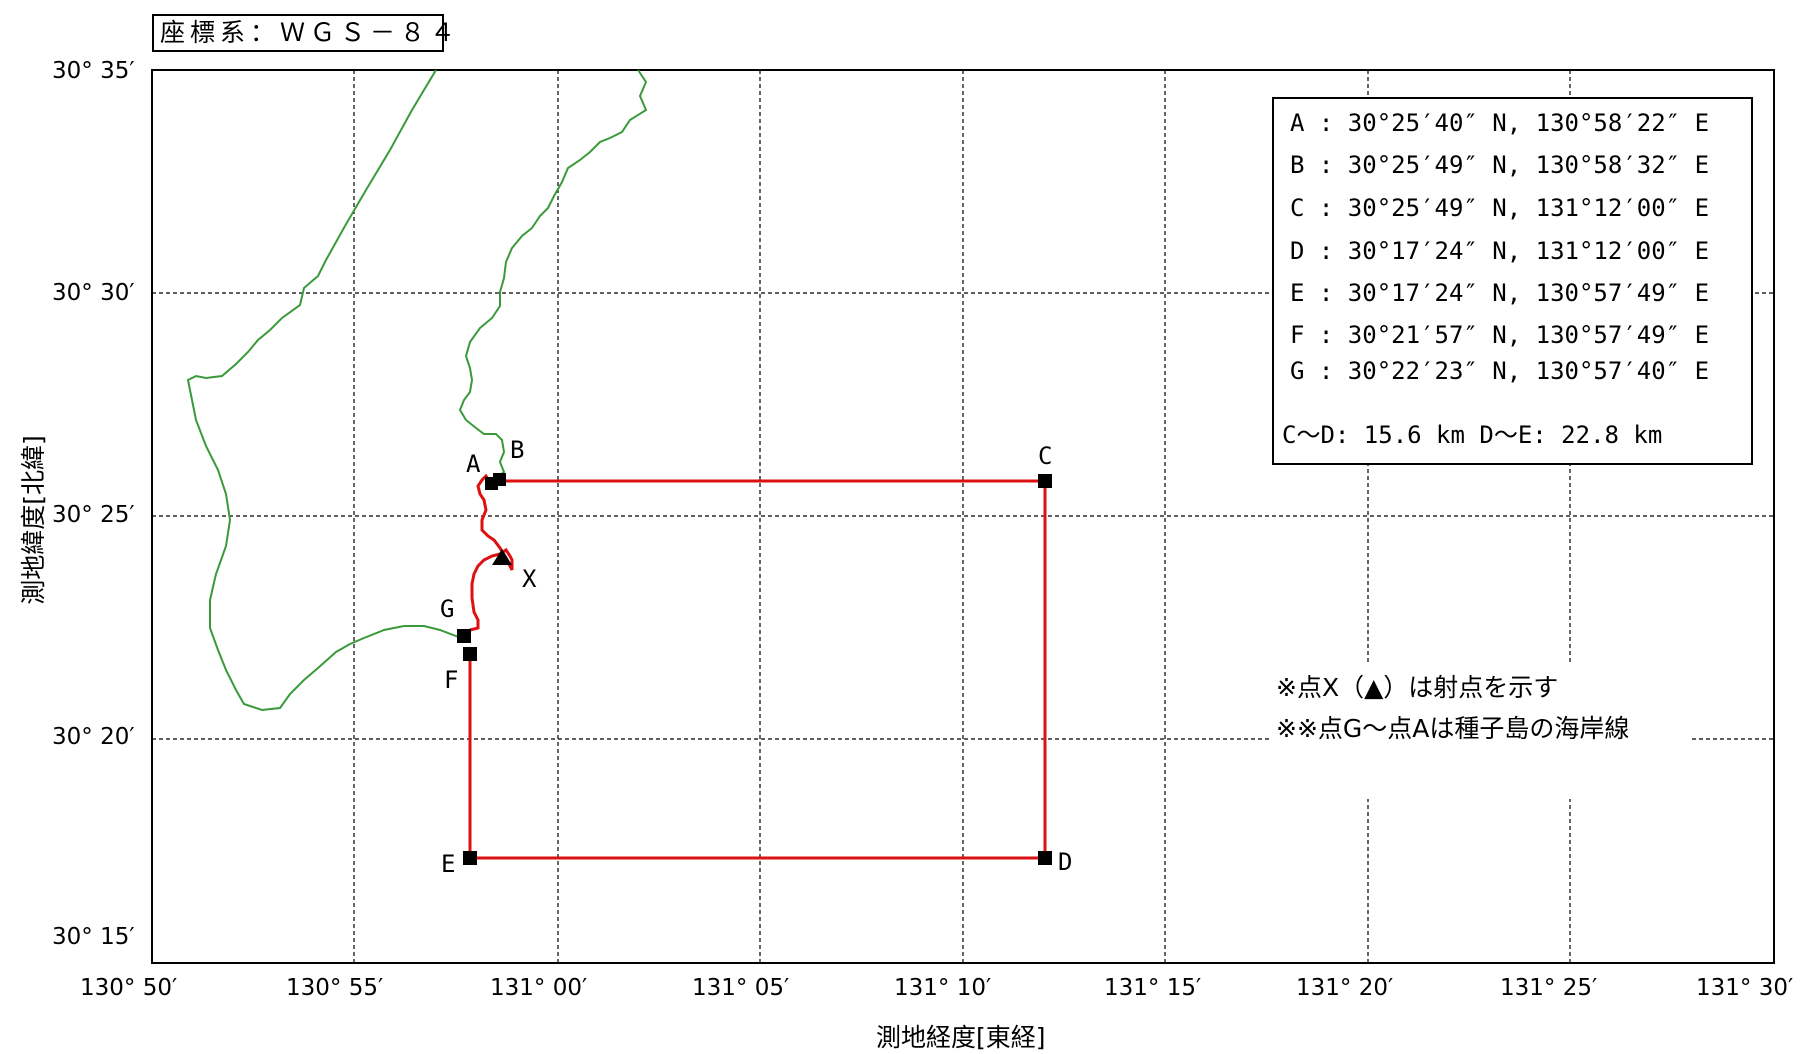 Image resolution: width=1816 pixels, height=1054 pixels. What do you see at coordinates (1500, 251) in the screenshot?
I see `legend-row-d: D : 30°17′24″ N, 131°12′00″ E` at bounding box center [1500, 251].